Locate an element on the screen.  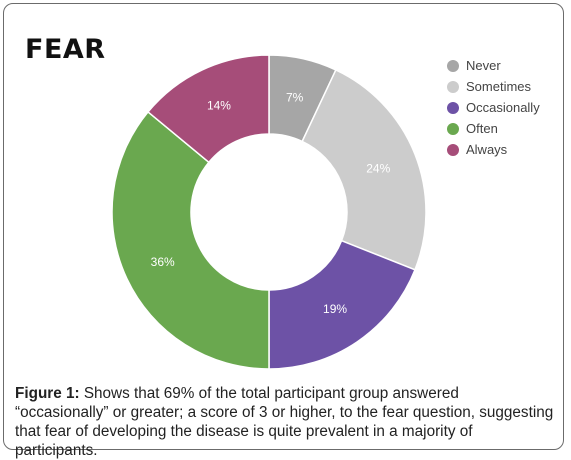
chart-legend: Never Sometimes Occasionally Often Always is located at coordinates (493, 107).